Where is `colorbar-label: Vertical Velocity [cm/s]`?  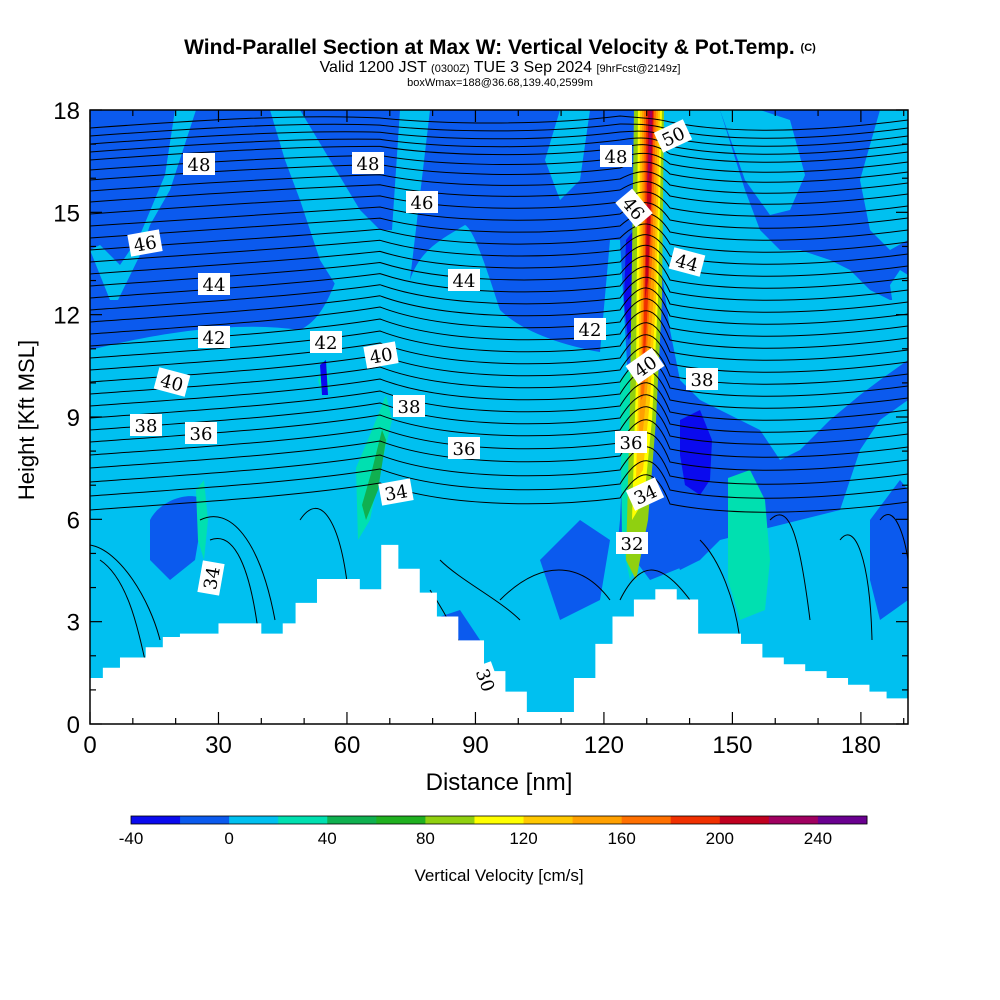 colorbar-label: Vertical Velocity [cm/s] is located at coordinates (498, 875).